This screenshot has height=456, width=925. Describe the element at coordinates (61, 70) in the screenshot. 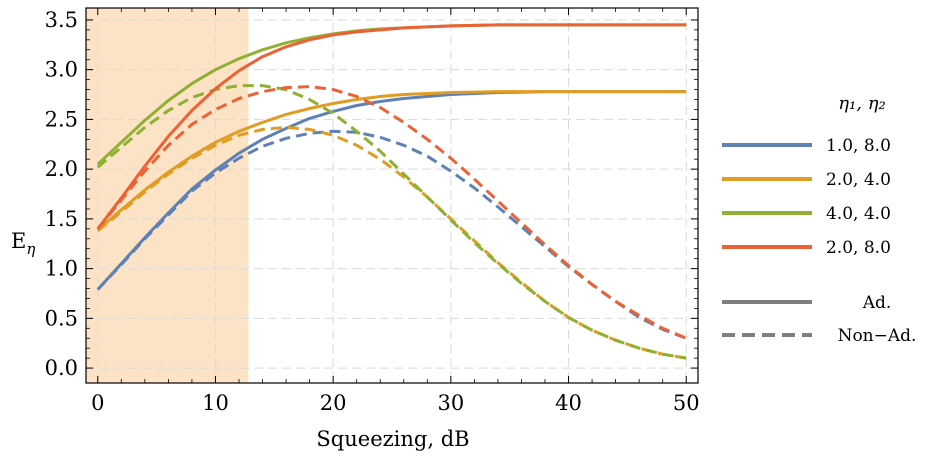

I see `y-tick-label: 3.0` at that location.